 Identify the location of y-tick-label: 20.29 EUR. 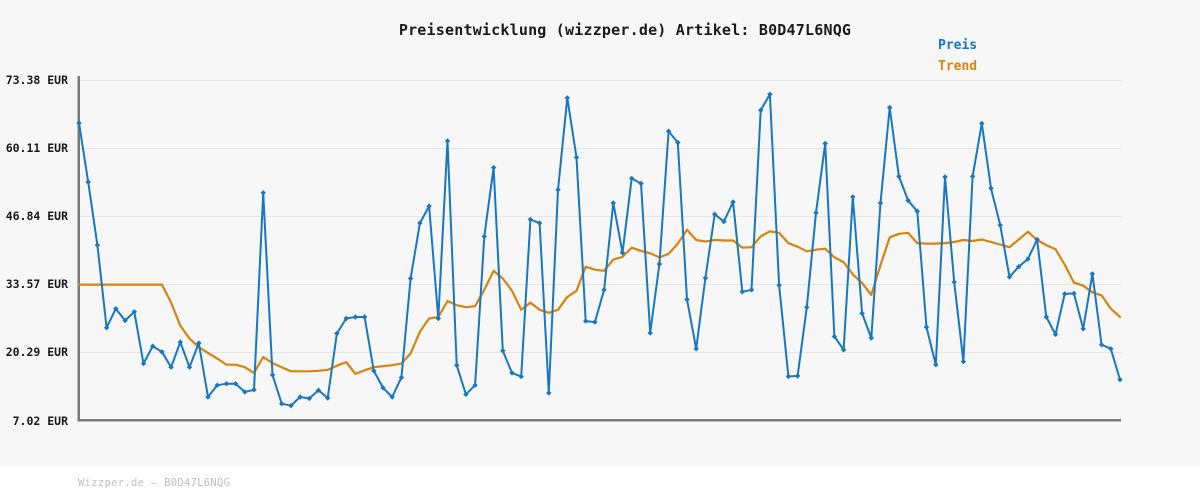
(36, 352).